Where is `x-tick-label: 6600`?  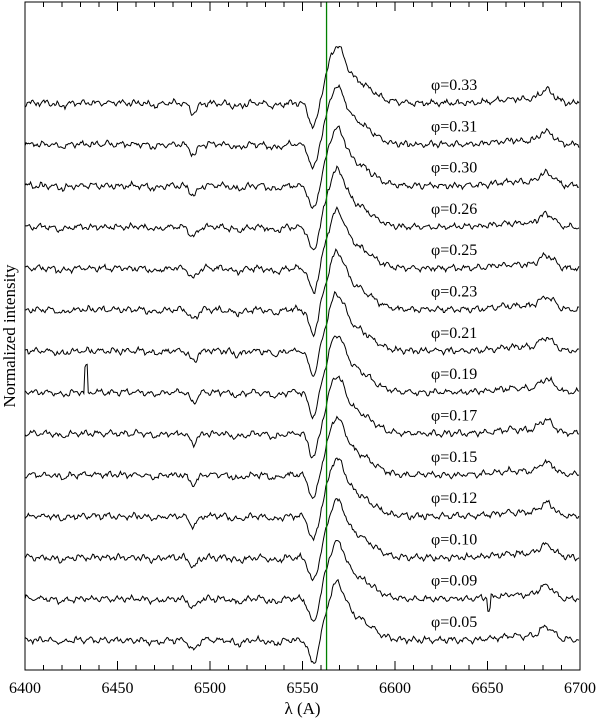
x-tick-label: 6600 is located at coordinates (395, 688).